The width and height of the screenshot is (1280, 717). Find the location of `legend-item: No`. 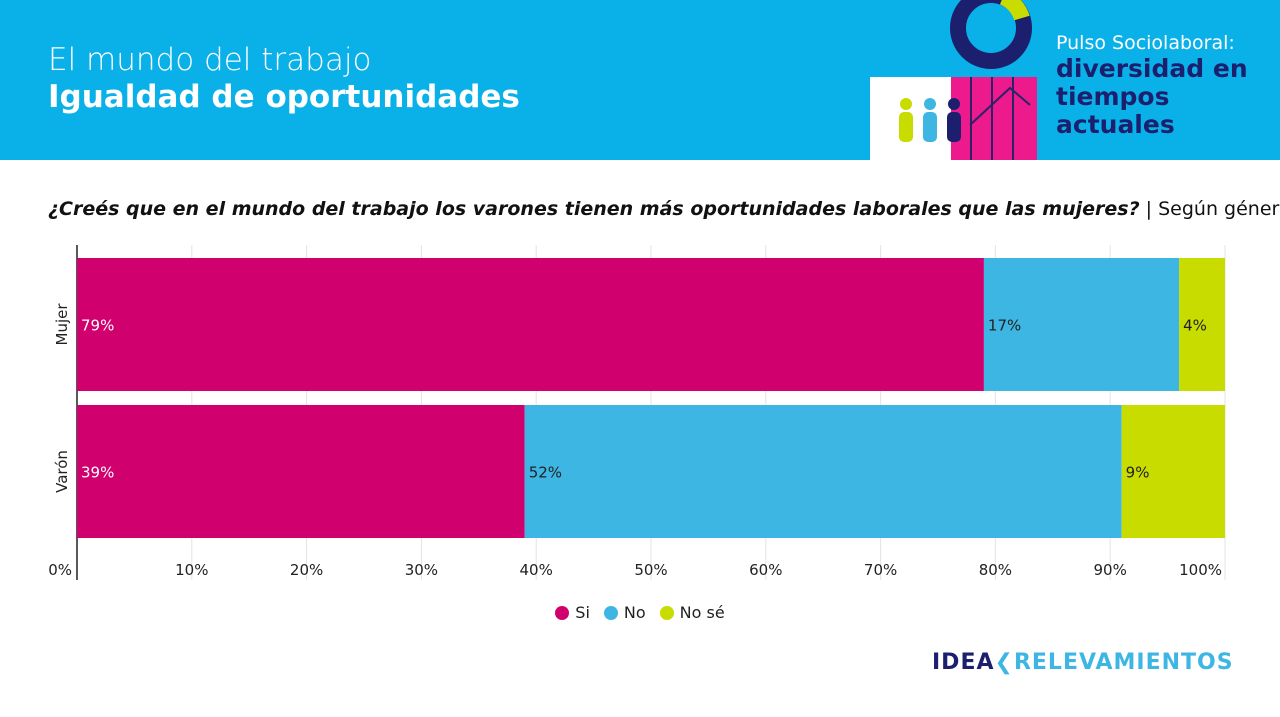

legend-item: No is located at coordinates (624, 612).